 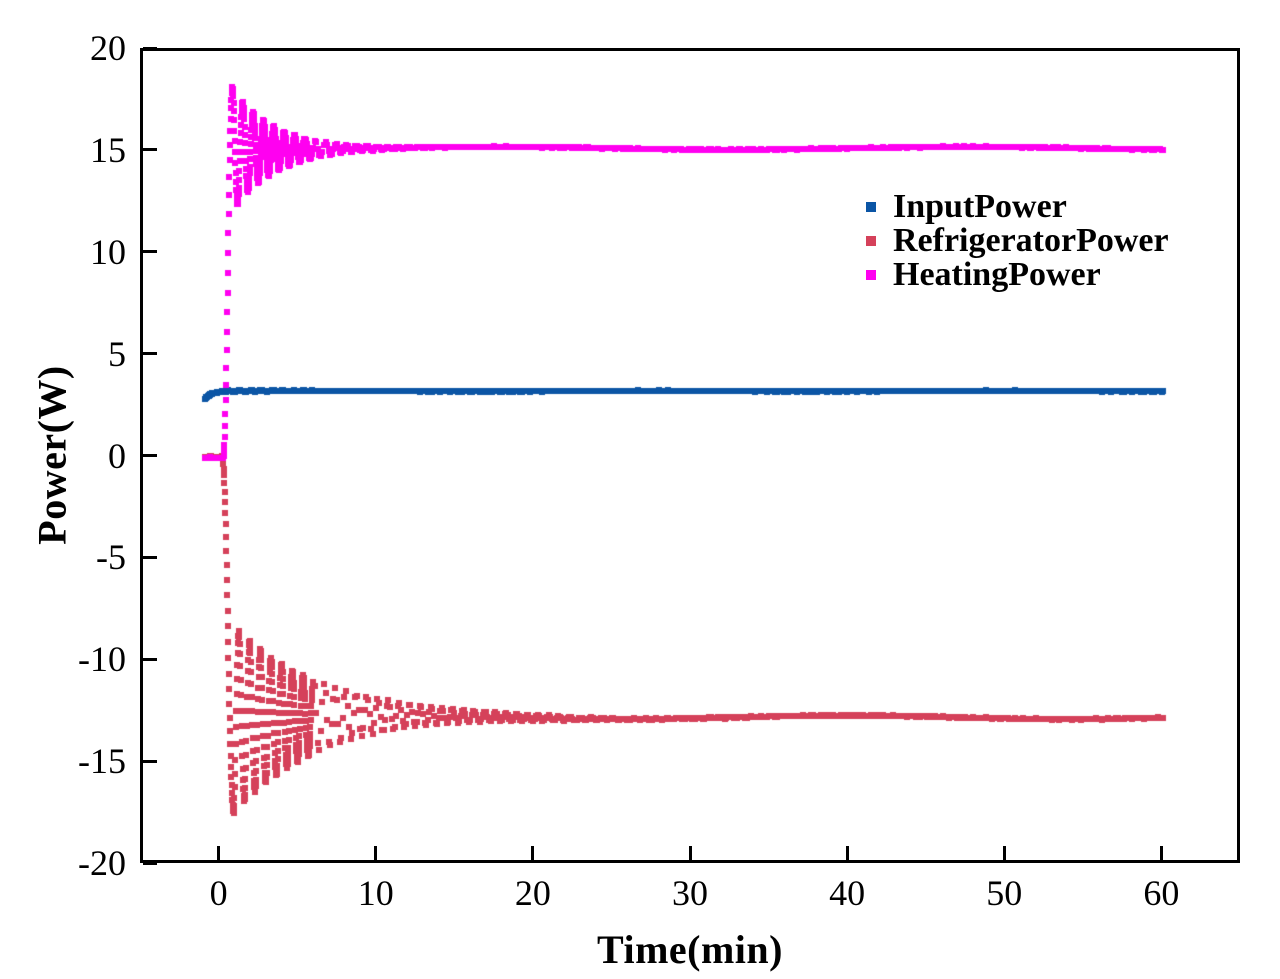 I want to click on y-axis-title: Power(W), so click(x=52, y=455).